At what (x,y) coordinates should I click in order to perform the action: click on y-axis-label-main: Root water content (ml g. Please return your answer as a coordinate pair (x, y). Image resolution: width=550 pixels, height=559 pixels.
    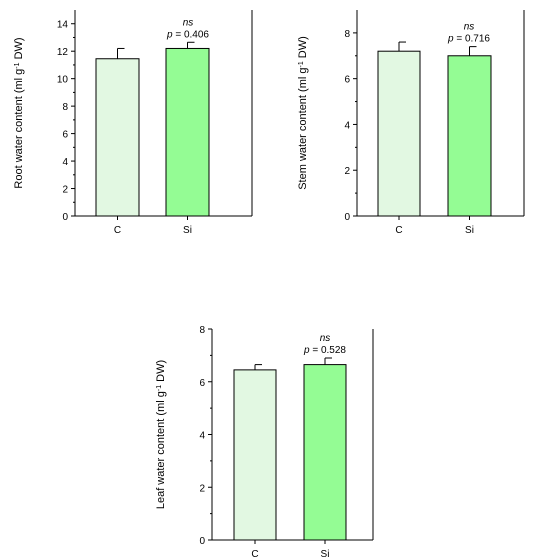
    Looking at the image, I should click on (19, 129).